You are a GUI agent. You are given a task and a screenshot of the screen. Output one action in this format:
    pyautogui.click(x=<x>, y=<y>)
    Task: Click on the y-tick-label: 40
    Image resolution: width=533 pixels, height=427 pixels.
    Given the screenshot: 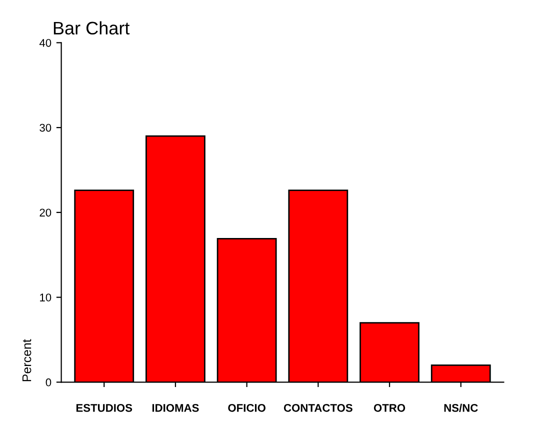 What is the action you would take?
    pyautogui.click(x=45, y=42)
    